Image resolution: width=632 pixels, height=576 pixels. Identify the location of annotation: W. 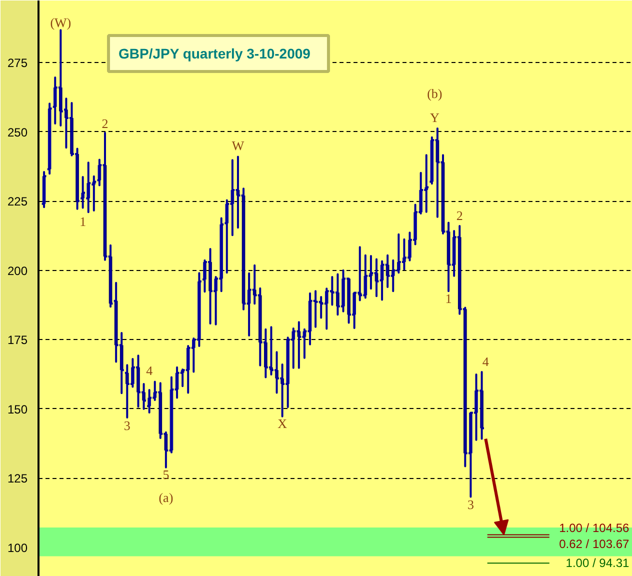
(238, 146).